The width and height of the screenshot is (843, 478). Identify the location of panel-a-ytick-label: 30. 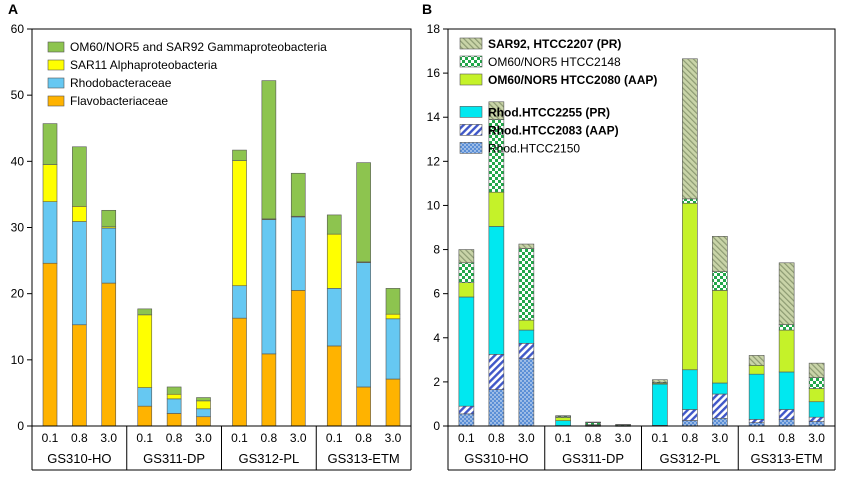
(18, 228).